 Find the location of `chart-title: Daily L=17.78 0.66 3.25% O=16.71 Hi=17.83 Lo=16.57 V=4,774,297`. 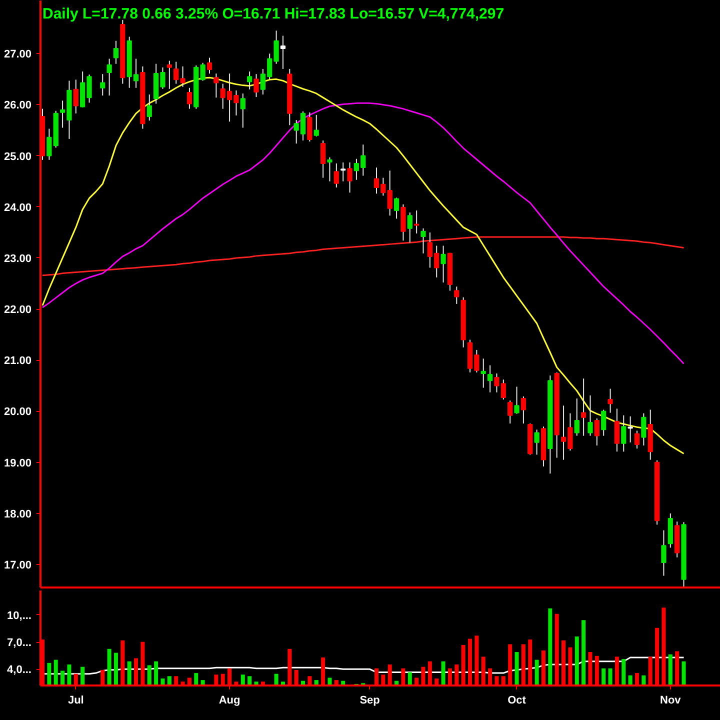

chart-title: Daily L=17.78 0.66 3.25% O=16.71 Hi=17.83 Lo=16.57 V=4,774,297 is located at coordinates (273, 14).